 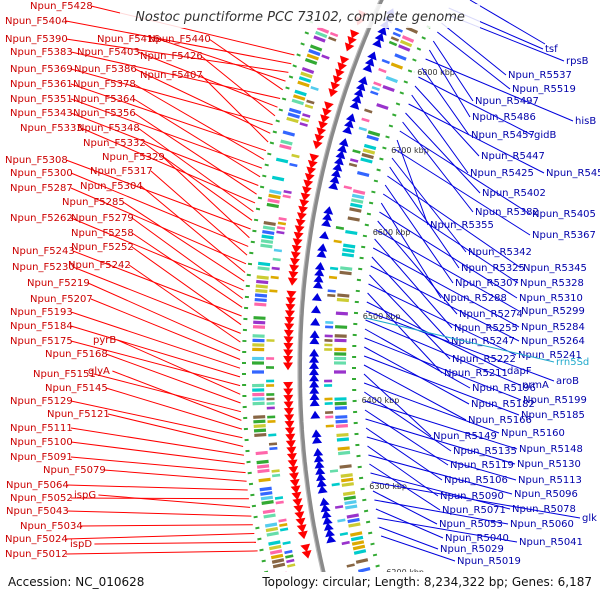 What do you see at coordinates (104, 340) in the screenshot?
I see `forward-gene-label: pyrB` at bounding box center [104, 340].